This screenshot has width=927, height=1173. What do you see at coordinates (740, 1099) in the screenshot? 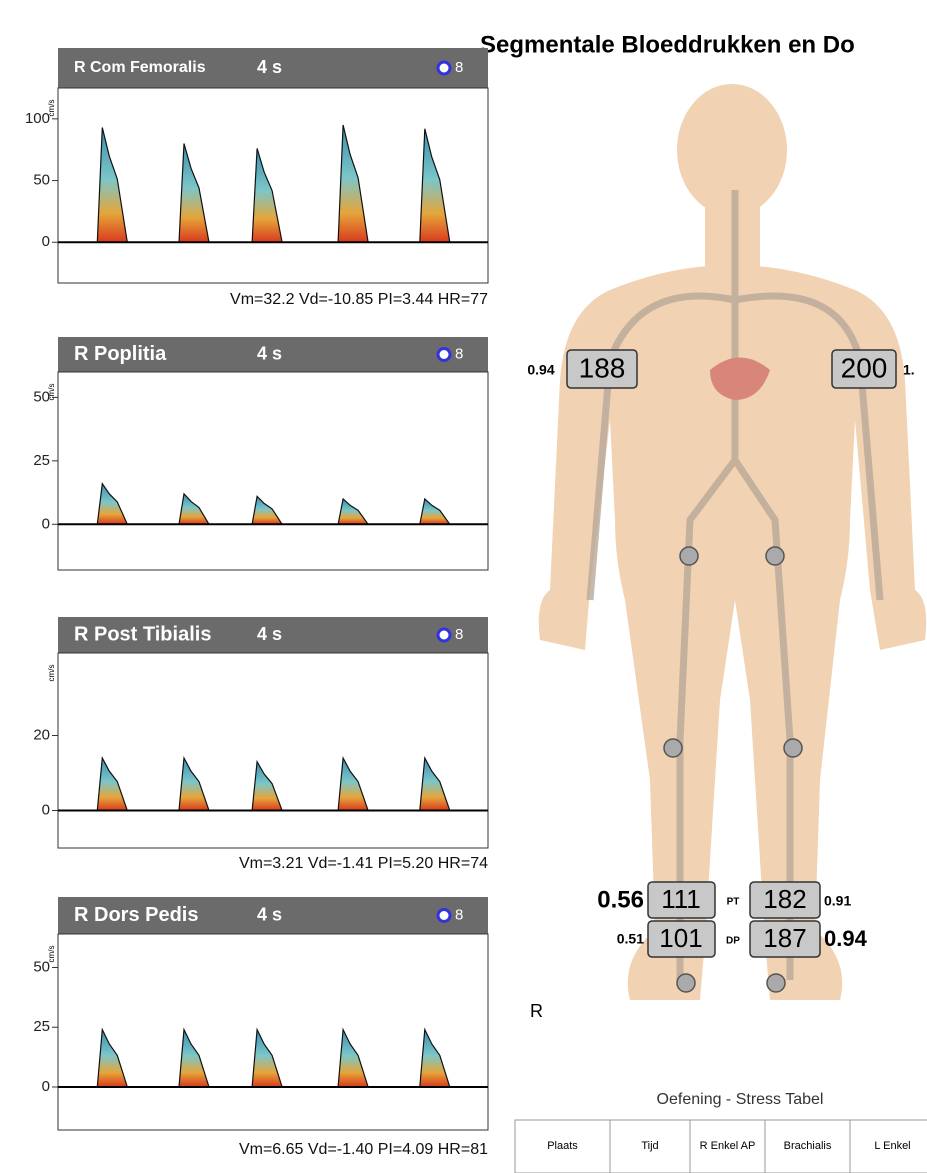
I see `table-caption: Oefening - Stress Tabel` at bounding box center [740, 1099].